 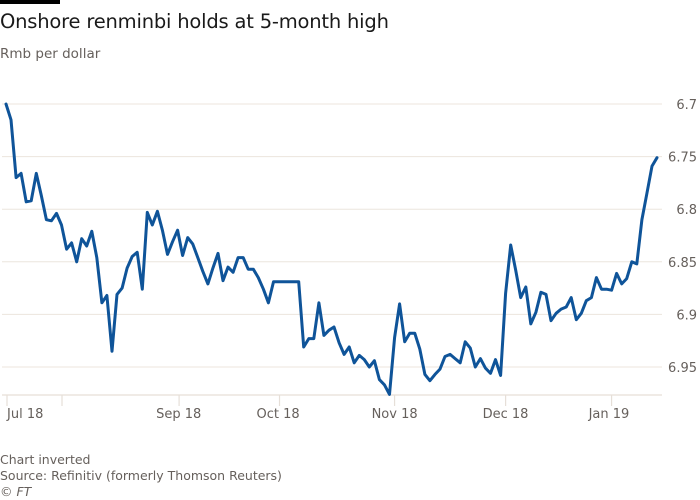 What do you see at coordinates (686, 210) in the screenshot?
I see `y-tick-label: 6.8` at bounding box center [686, 210].